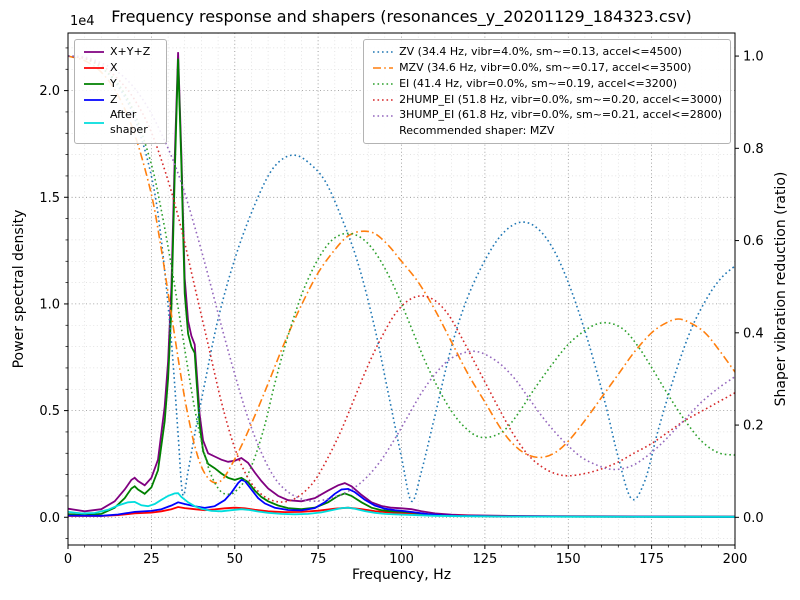  I want to click on legend-line-shaper_zv, so click(383, 52).